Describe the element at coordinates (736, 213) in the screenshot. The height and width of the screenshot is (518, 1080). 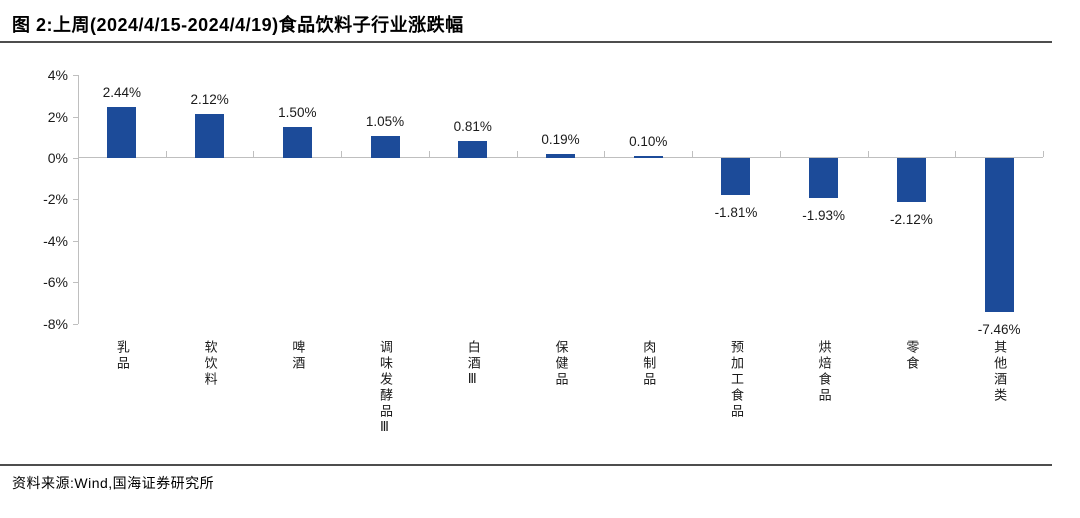
I see `bar-value-label: -1.81%` at that location.